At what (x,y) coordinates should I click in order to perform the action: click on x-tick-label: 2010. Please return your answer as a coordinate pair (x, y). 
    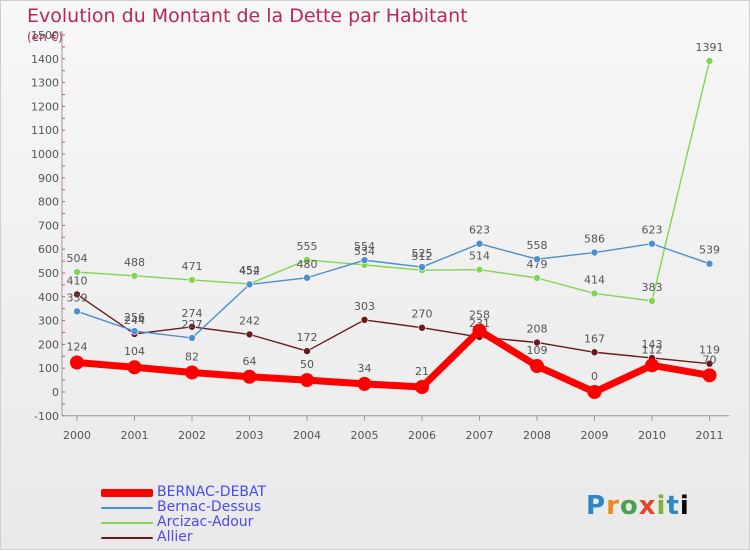
    Looking at the image, I should click on (652, 435).